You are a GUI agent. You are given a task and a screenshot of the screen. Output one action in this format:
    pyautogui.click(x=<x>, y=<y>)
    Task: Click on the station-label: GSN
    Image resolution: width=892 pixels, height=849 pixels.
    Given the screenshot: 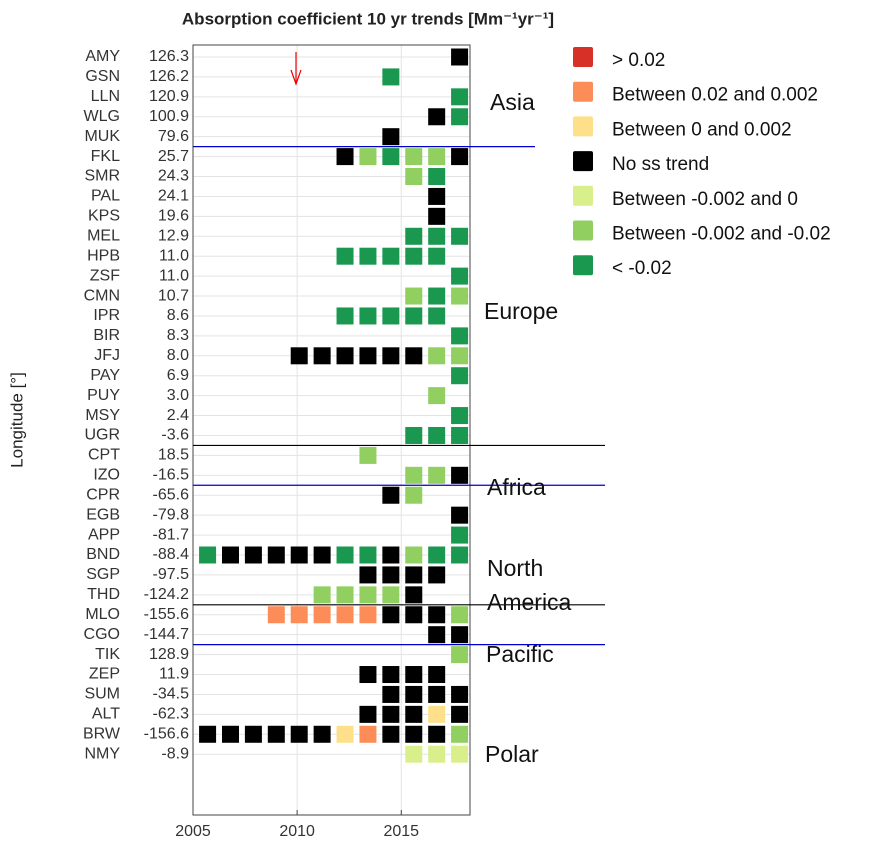 What is the action you would take?
    pyautogui.click(x=102, y=76)
    